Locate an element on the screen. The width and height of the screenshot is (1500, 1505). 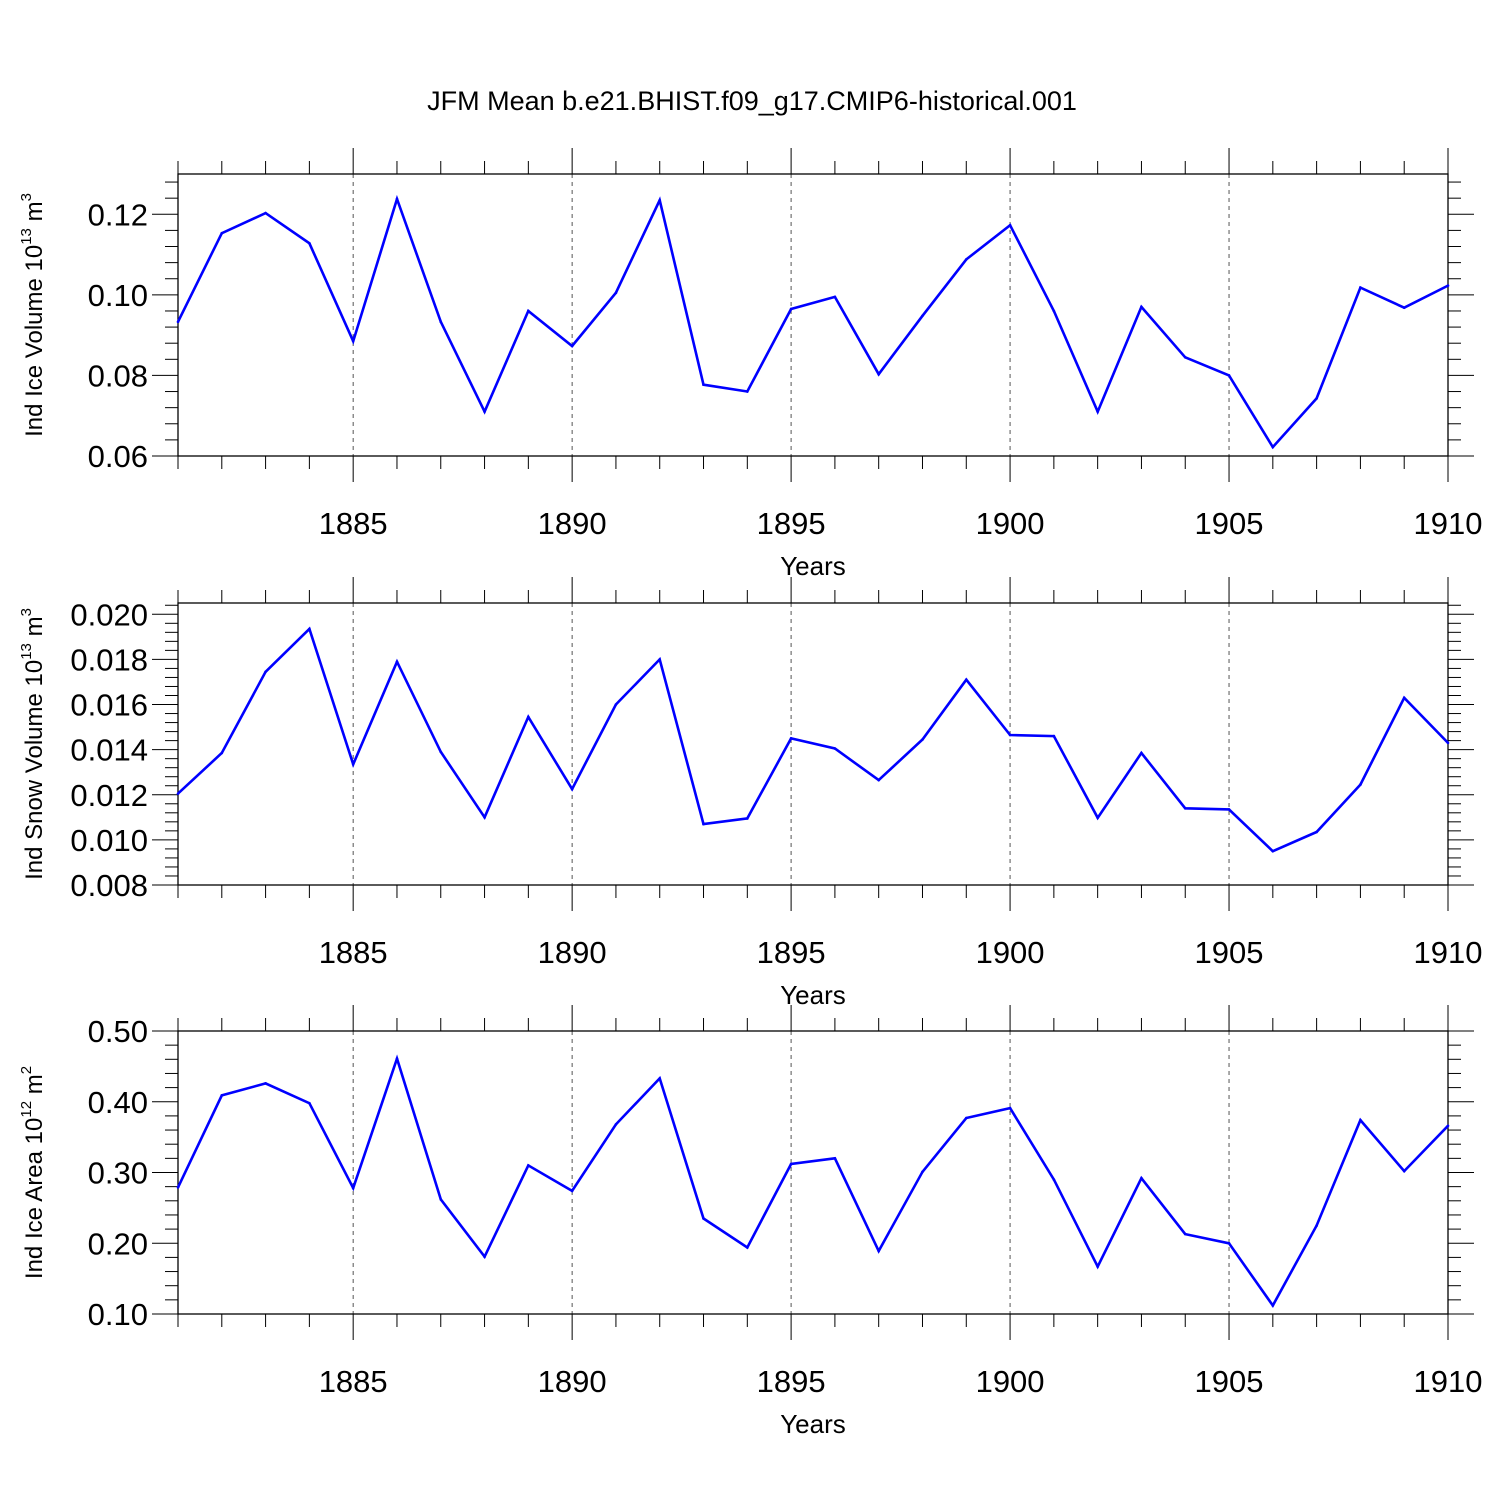
y-axis-label-superscript: 2 is located at coordinates (26, 1070).